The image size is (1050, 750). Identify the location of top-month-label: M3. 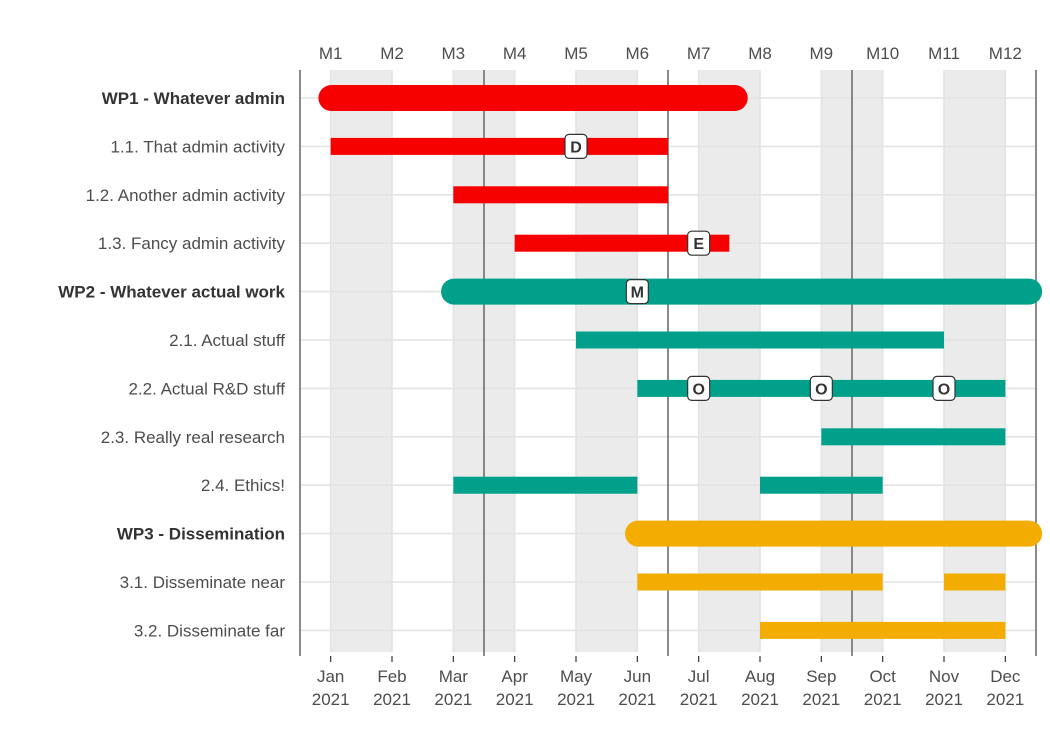
(454, 53).